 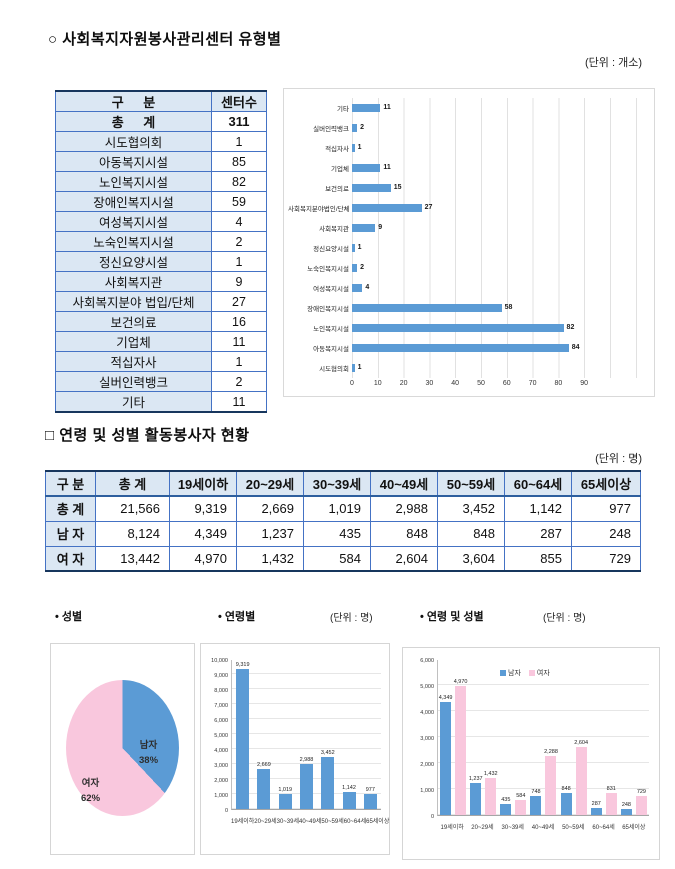 What do you see at coordinates (420, 739) in the screenshot?
I see `group-chart-y-axis: 0 1,000 2,000 3,000 4,000 5,000 6,000` at bounding box center [420, 739].